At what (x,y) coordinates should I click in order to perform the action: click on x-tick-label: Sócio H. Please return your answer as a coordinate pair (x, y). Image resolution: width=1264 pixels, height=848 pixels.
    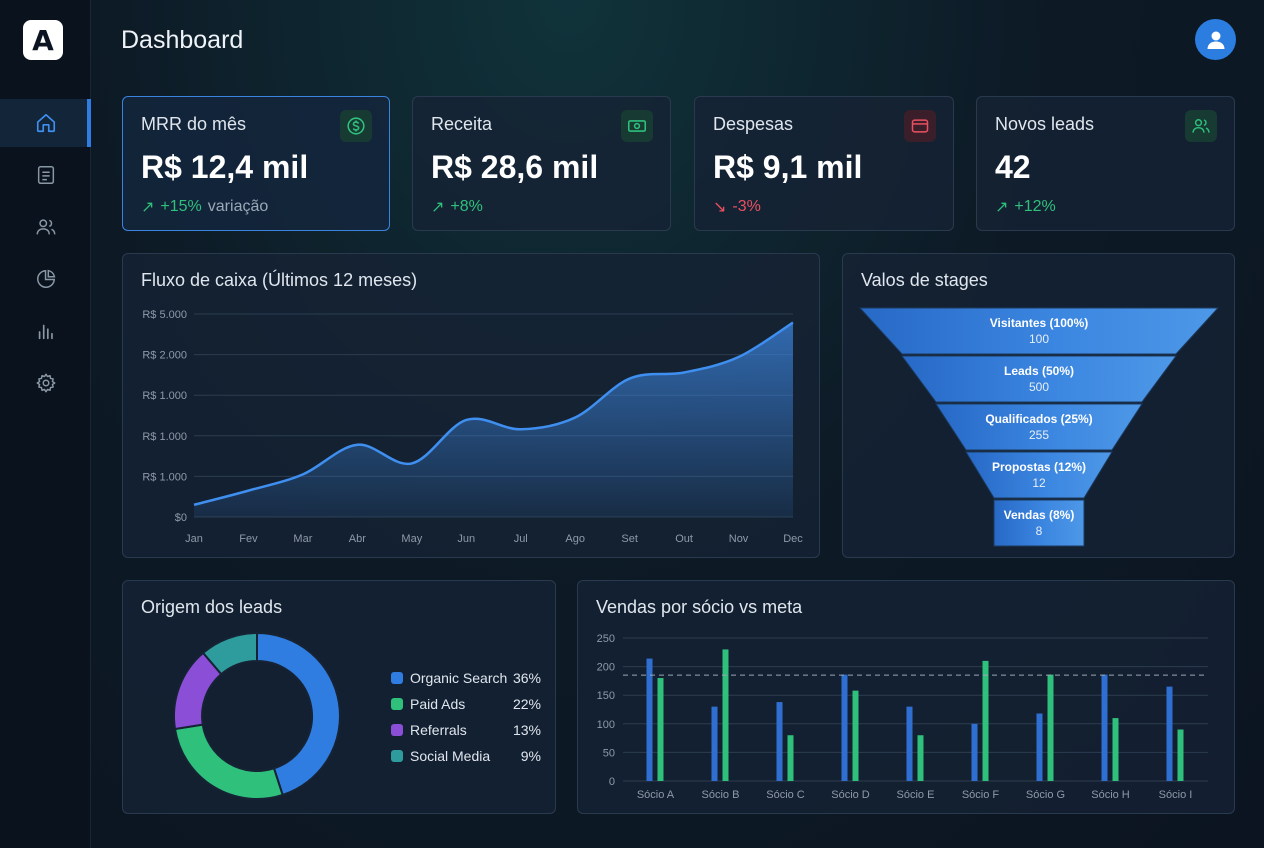
    Looking at the image, I should click on (1110, 795).